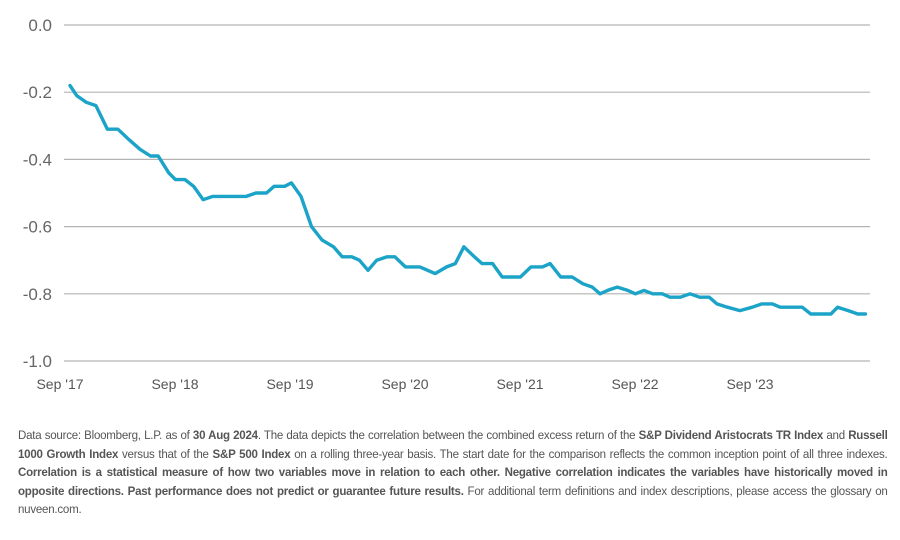  What do you see at coordinates (105, 435) in the screenshot?
I see `footnote-text: Data source: Bloomberg, L.P. as of` at bounding box center [105, 435].